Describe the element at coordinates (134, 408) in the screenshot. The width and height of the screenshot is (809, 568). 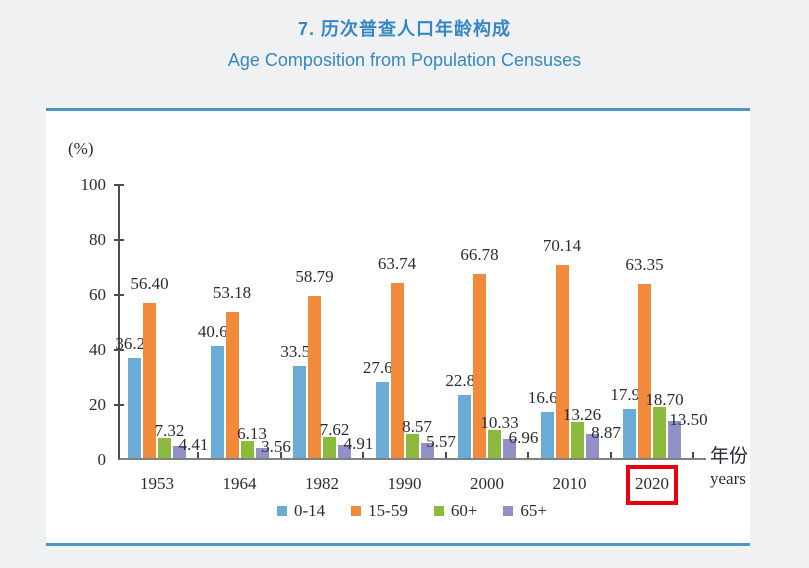
I see `bar-0-14-1953` at that location.